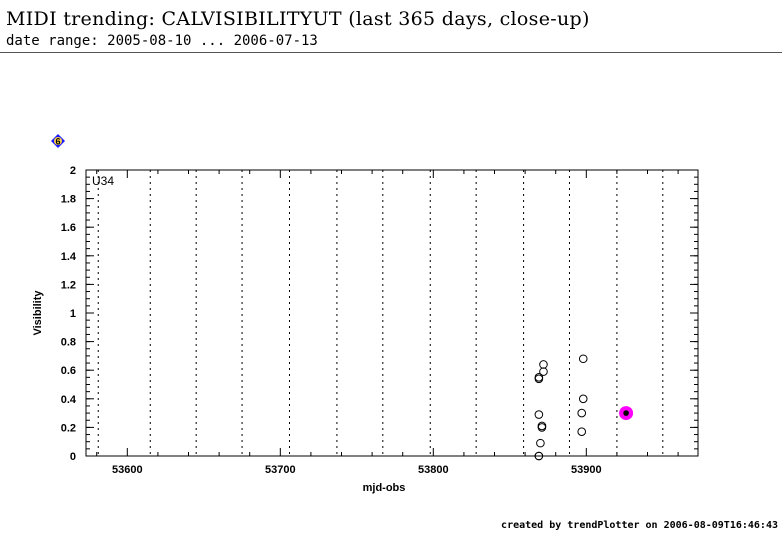  What do you see at coordinates (73, 171) in the screenshot?
I see `y-tick-label: 2` at bounding box center [73, 171].